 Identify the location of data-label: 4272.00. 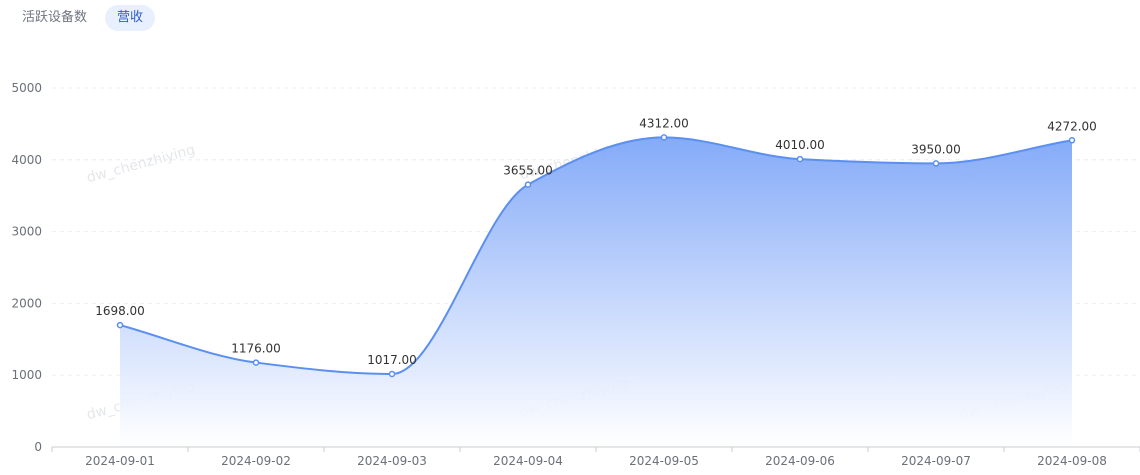
(1072, 126).